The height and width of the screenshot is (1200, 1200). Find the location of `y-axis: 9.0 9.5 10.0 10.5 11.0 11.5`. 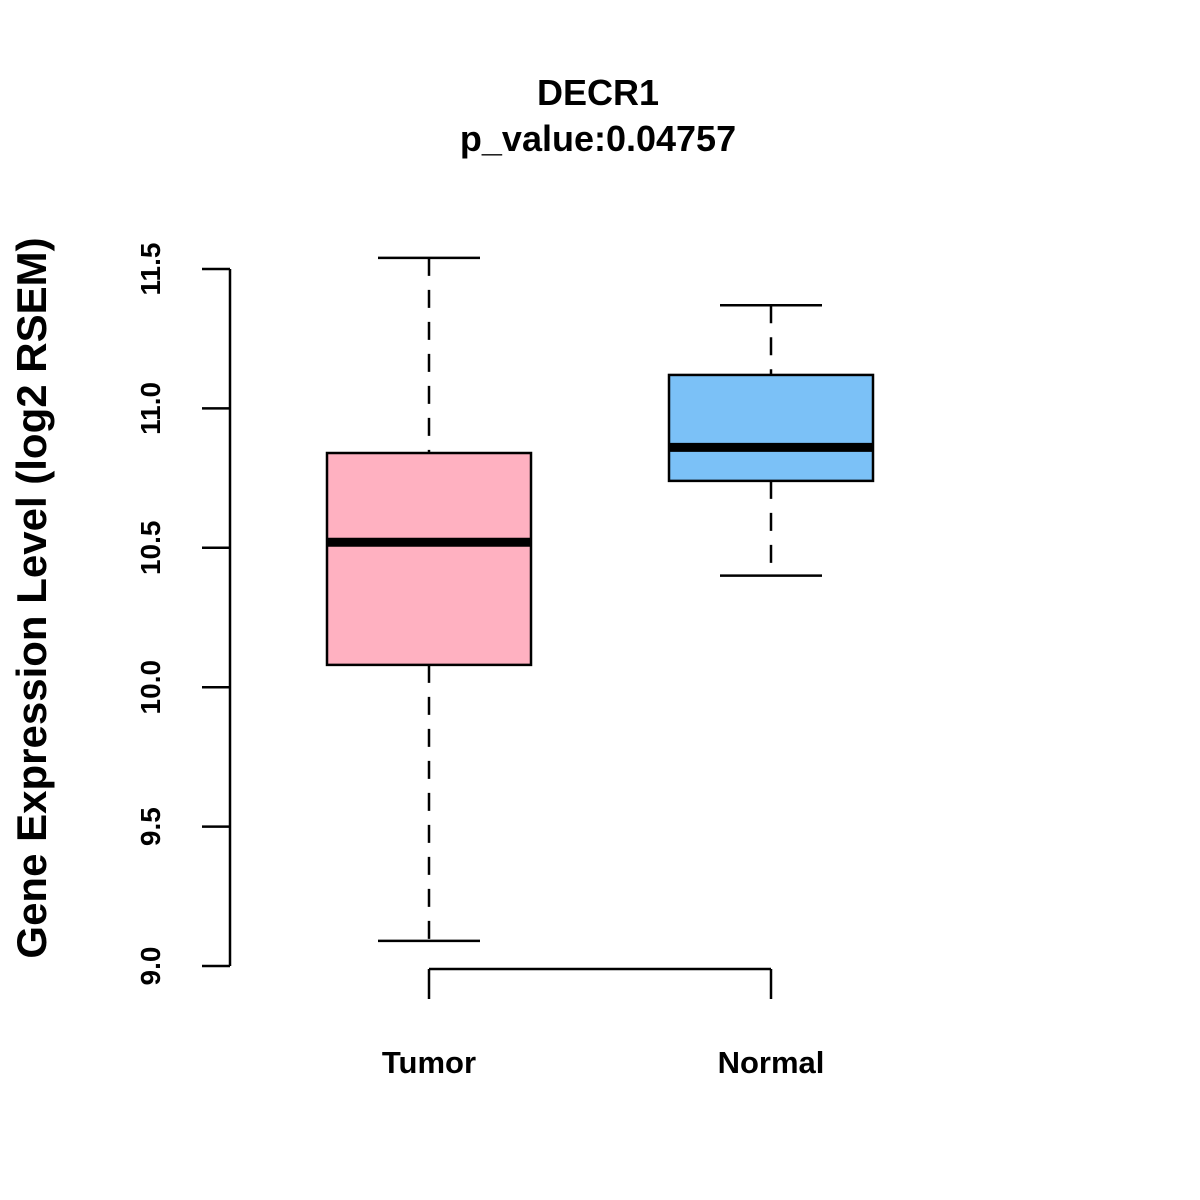

y-axis: 9.0 9.5 10.0 10.5 11.0 11.5 is located at coordinates (183, 614).